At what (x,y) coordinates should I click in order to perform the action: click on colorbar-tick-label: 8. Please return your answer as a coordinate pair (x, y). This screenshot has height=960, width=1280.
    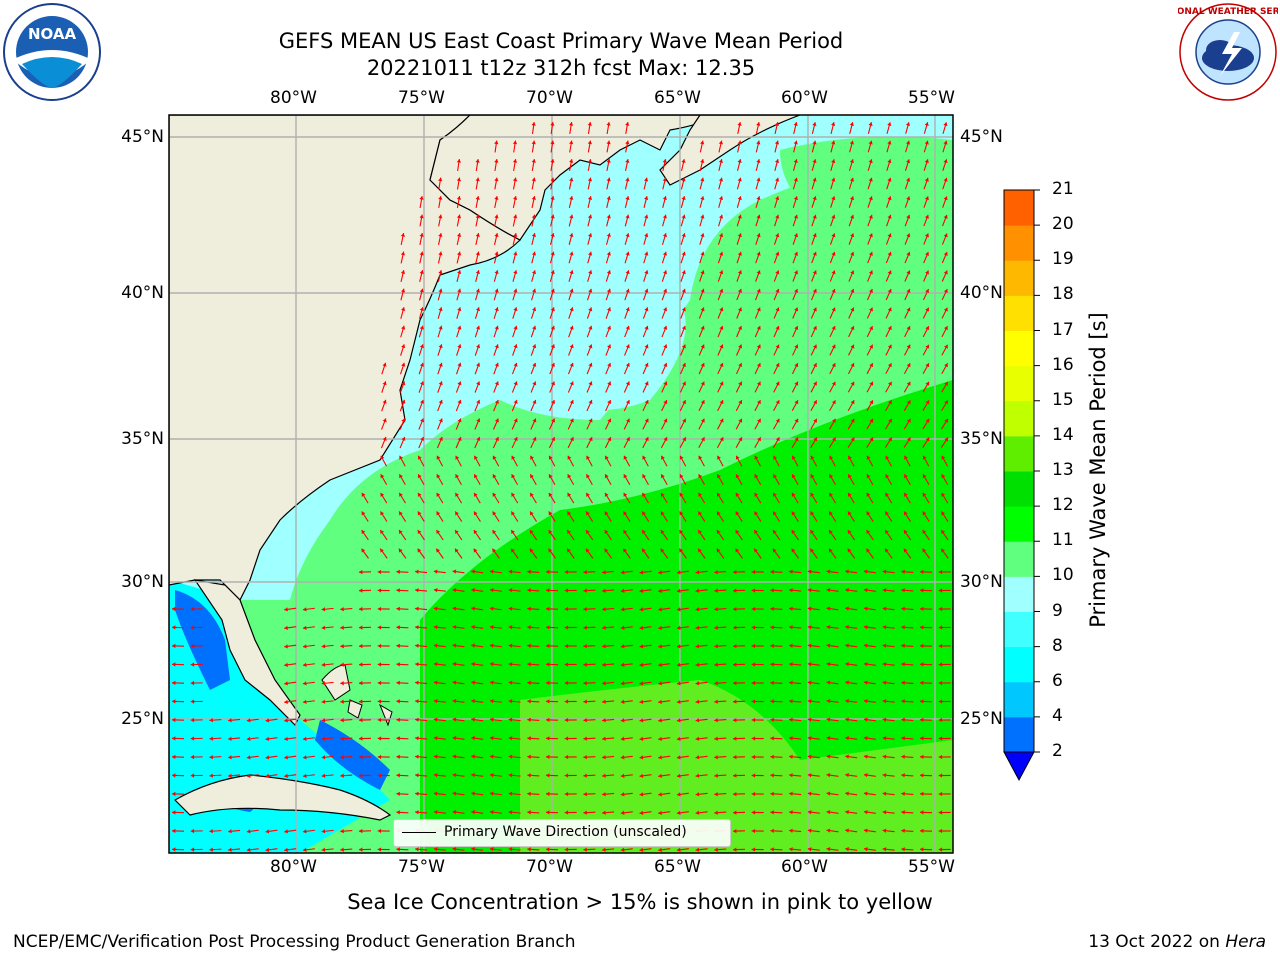
    Looking at the image, I should click on (1057, 645).